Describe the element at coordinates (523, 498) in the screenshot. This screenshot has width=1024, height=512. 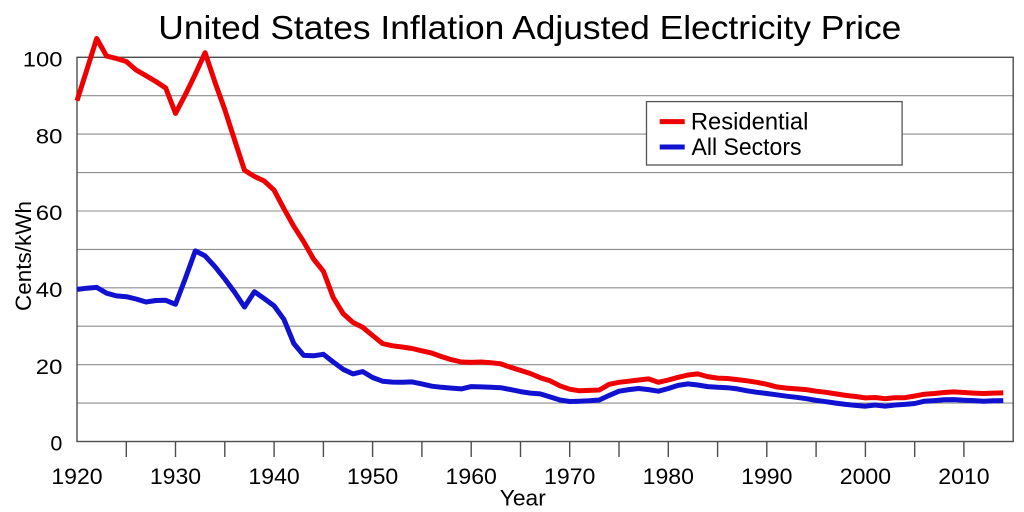
I see `svg-text: Year` at that location.